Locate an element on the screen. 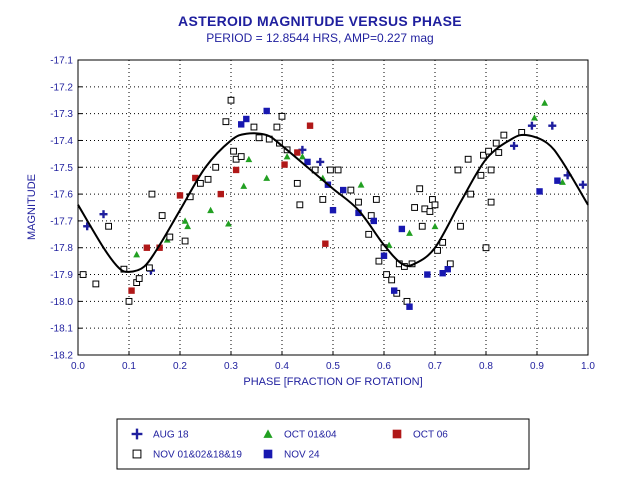  y-tick-label: -17.8 is located at coordinates (61, 248).